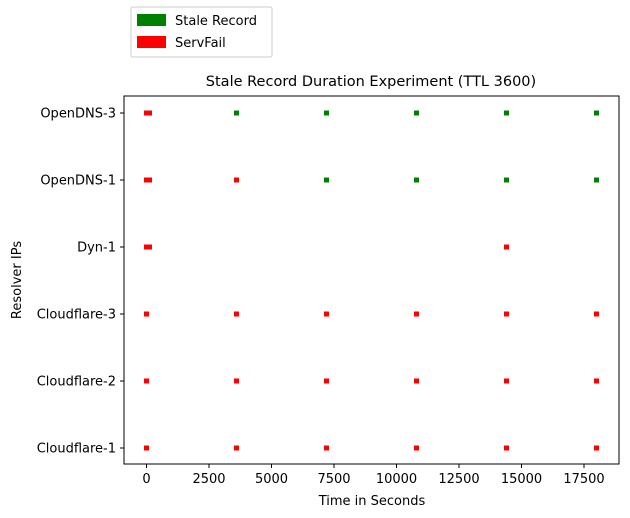 The width and height of the screenshot is (630, 518). What do you see at coordinates (78, 181) in the screenshot?
I see `y-tick-label: OpenDNS-1` at bounding box center [78, 181].